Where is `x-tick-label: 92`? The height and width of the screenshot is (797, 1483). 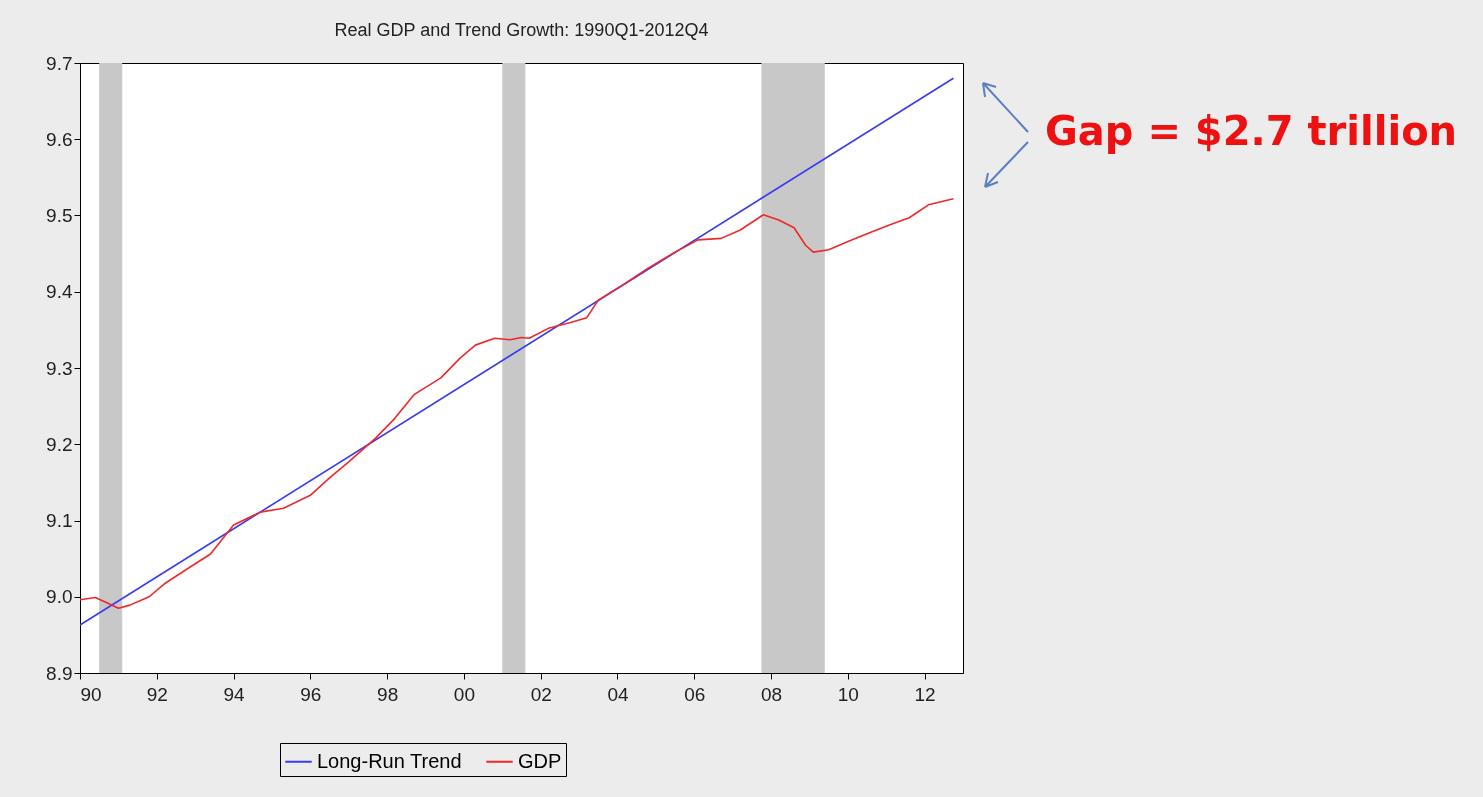
x-tick-label: 92 is located at coordinates (157, 694).